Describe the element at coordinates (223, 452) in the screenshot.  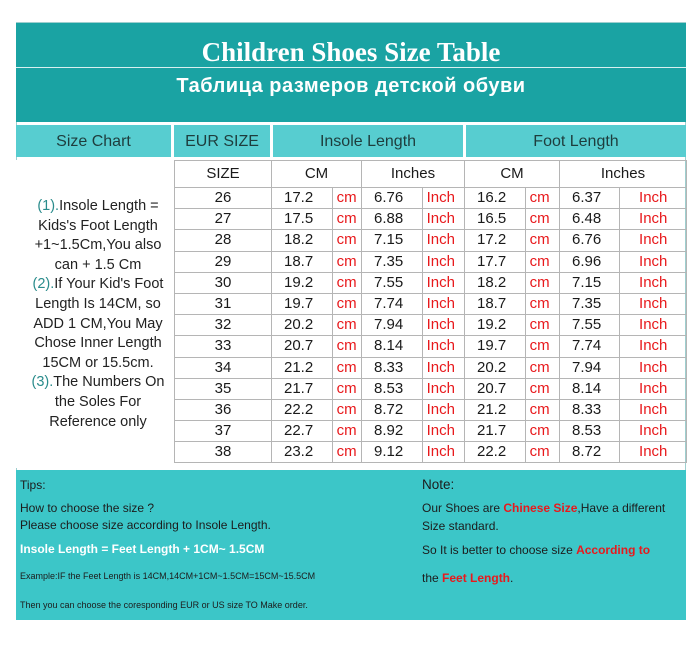
I see `size-cell: 38` at that location.